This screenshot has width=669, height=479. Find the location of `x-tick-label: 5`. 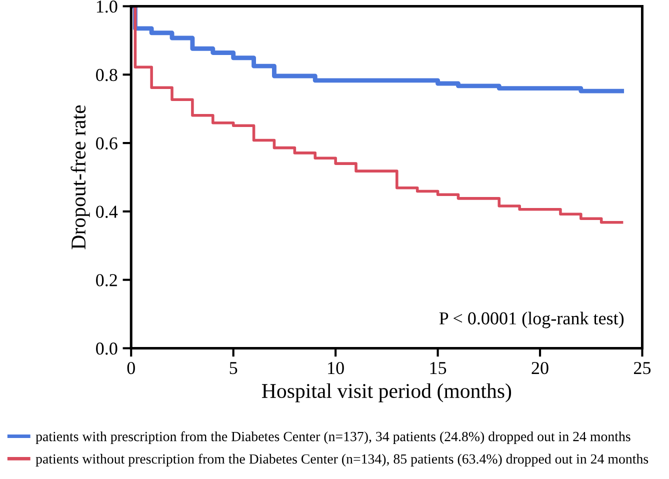

x-tick-label: 5 is located at coordinates (234, 368).